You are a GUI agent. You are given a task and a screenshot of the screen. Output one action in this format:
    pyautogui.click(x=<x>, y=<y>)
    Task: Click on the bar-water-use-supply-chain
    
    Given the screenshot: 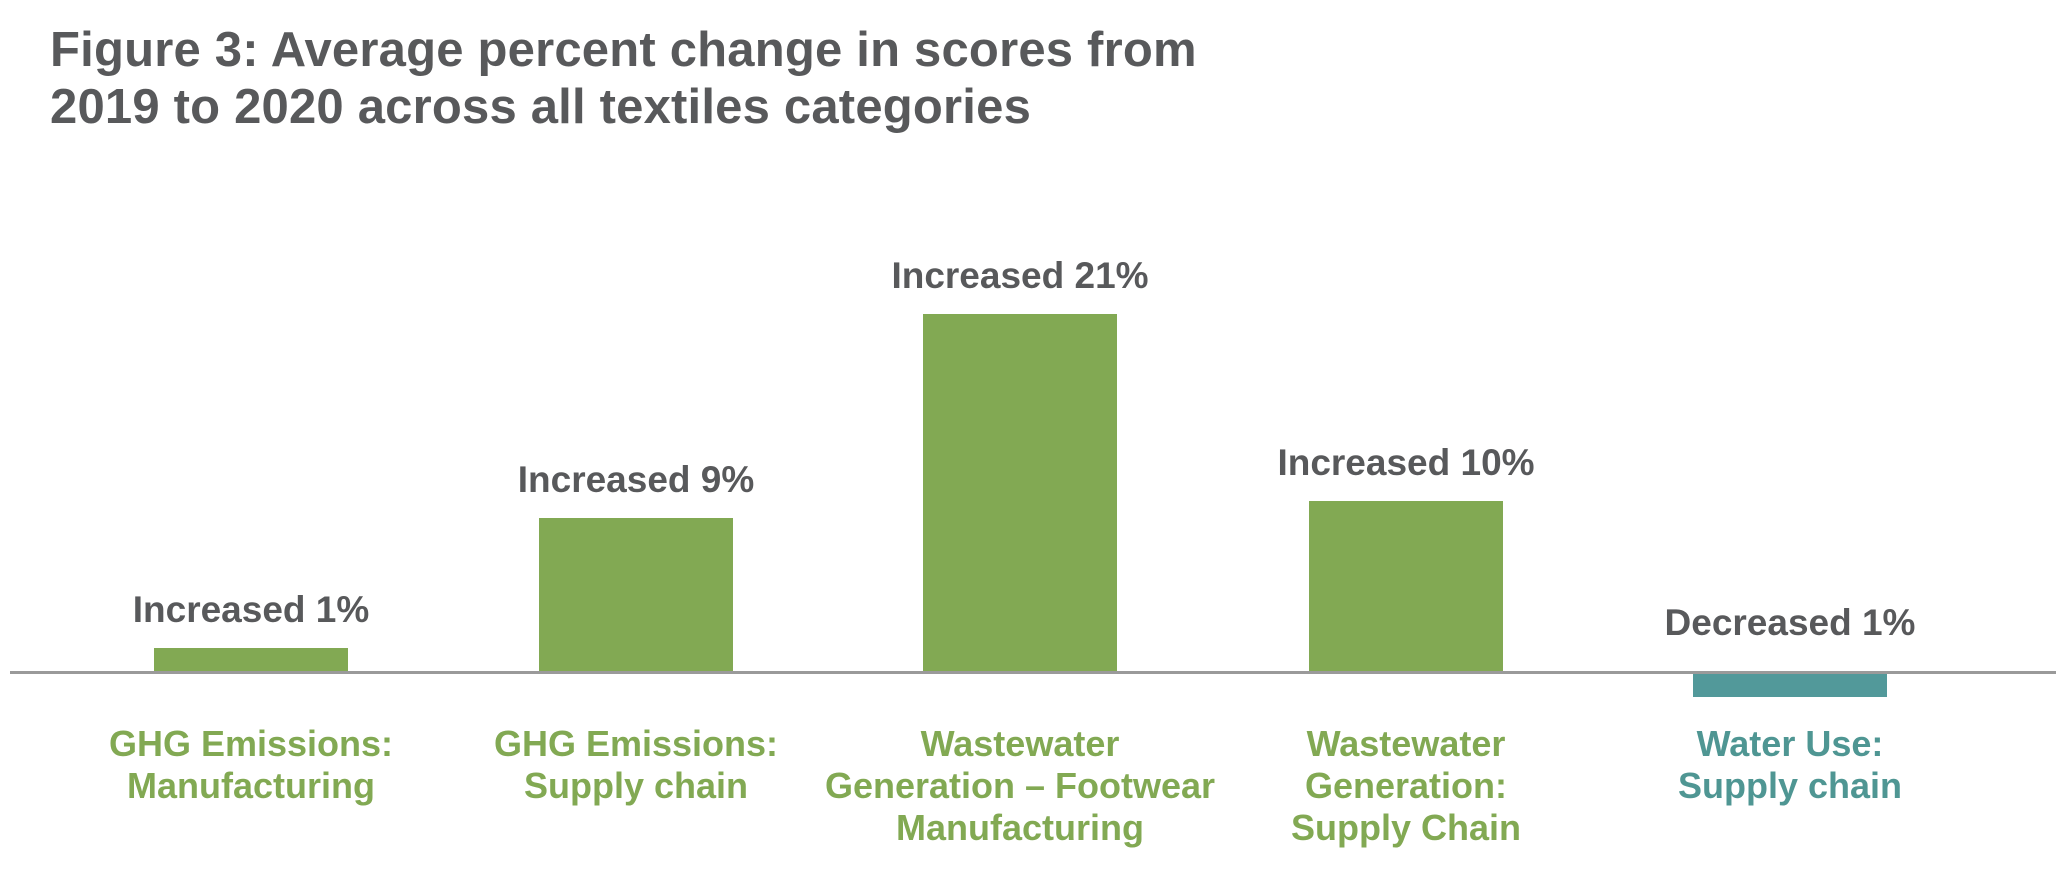 What is the action you would take?
    pyautogui.click(x=1790, y=685)
    